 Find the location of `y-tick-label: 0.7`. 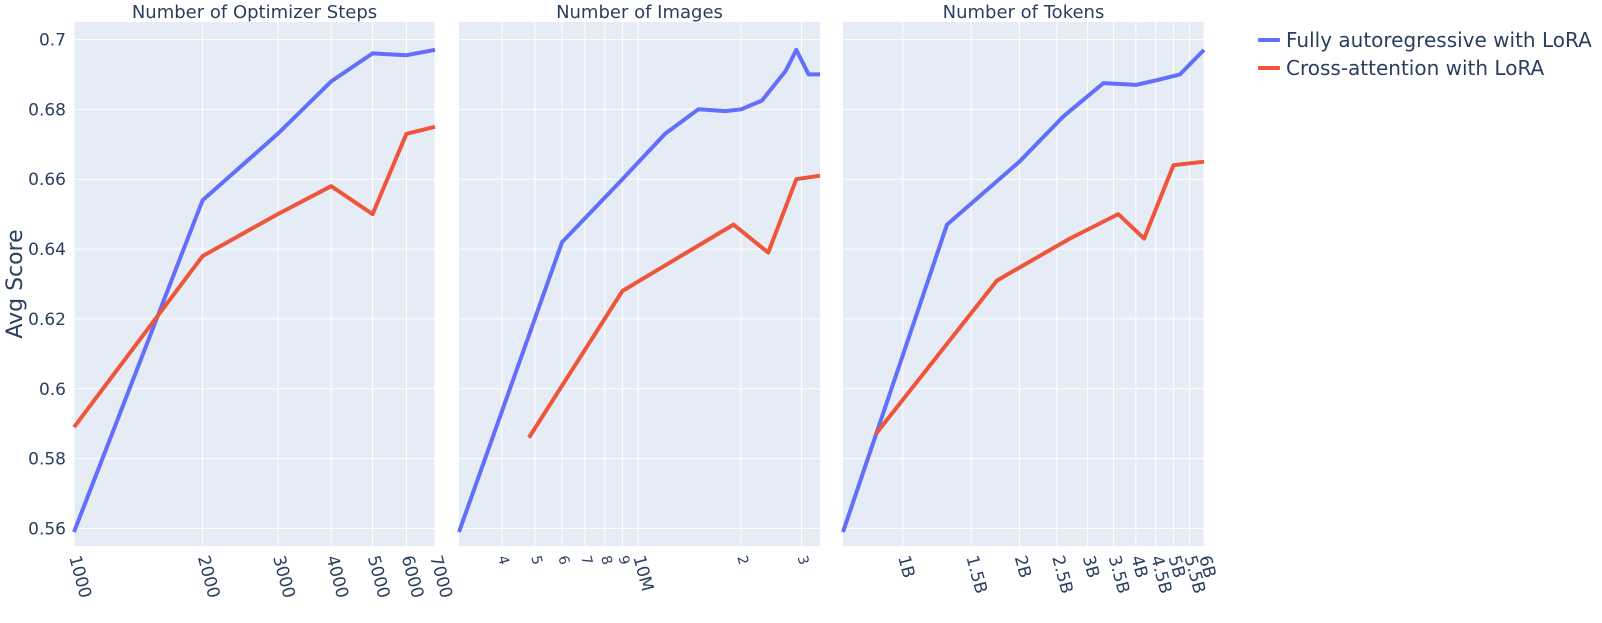

y-tick-label: 0.7 is located at coordinates (52, 40).